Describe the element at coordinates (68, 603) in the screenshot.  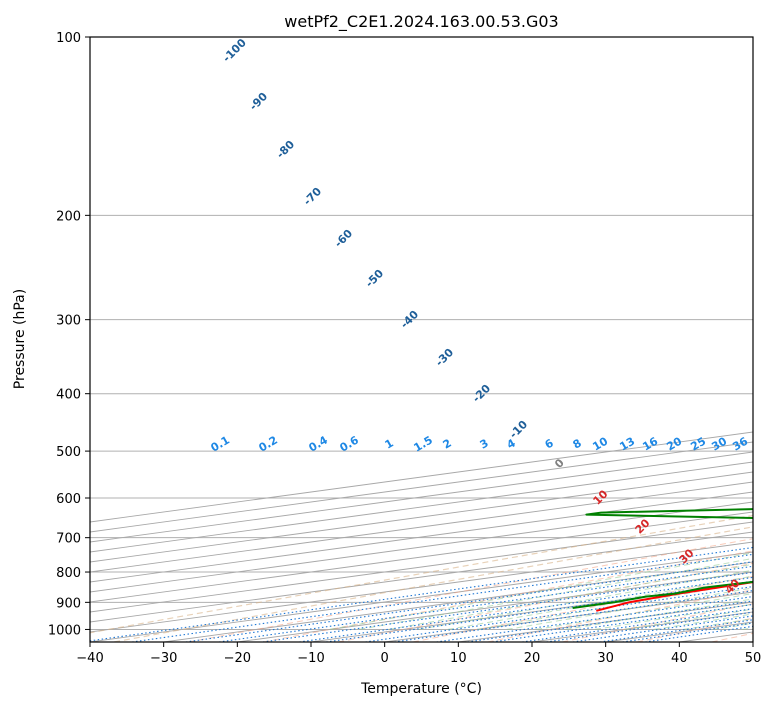
I see `y-tick-label: 900` at that location.